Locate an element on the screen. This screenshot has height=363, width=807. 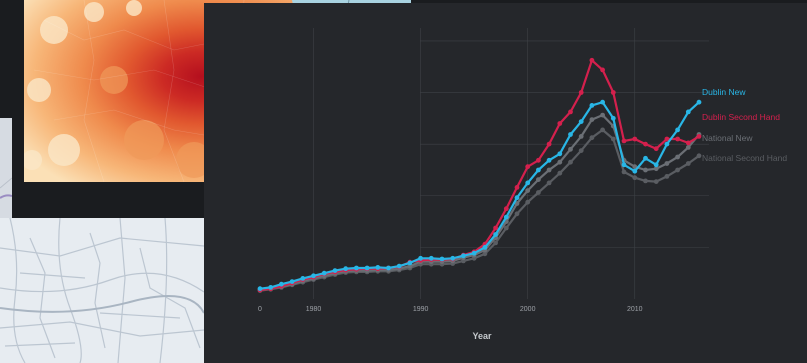
x-tick-label: 2000 is located at coordinates (528, 309).